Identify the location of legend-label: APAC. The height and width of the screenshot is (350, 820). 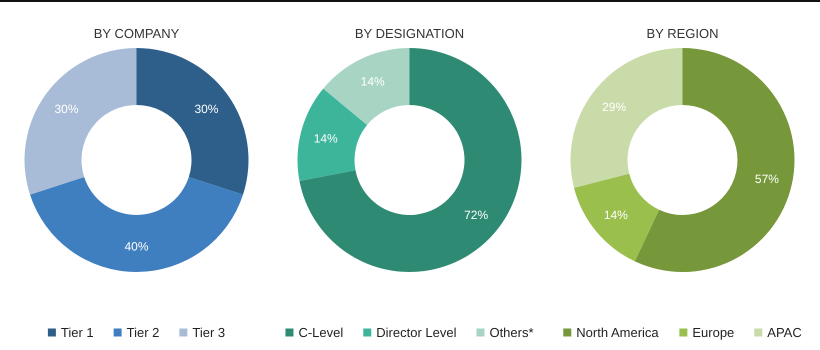
(784, 332).